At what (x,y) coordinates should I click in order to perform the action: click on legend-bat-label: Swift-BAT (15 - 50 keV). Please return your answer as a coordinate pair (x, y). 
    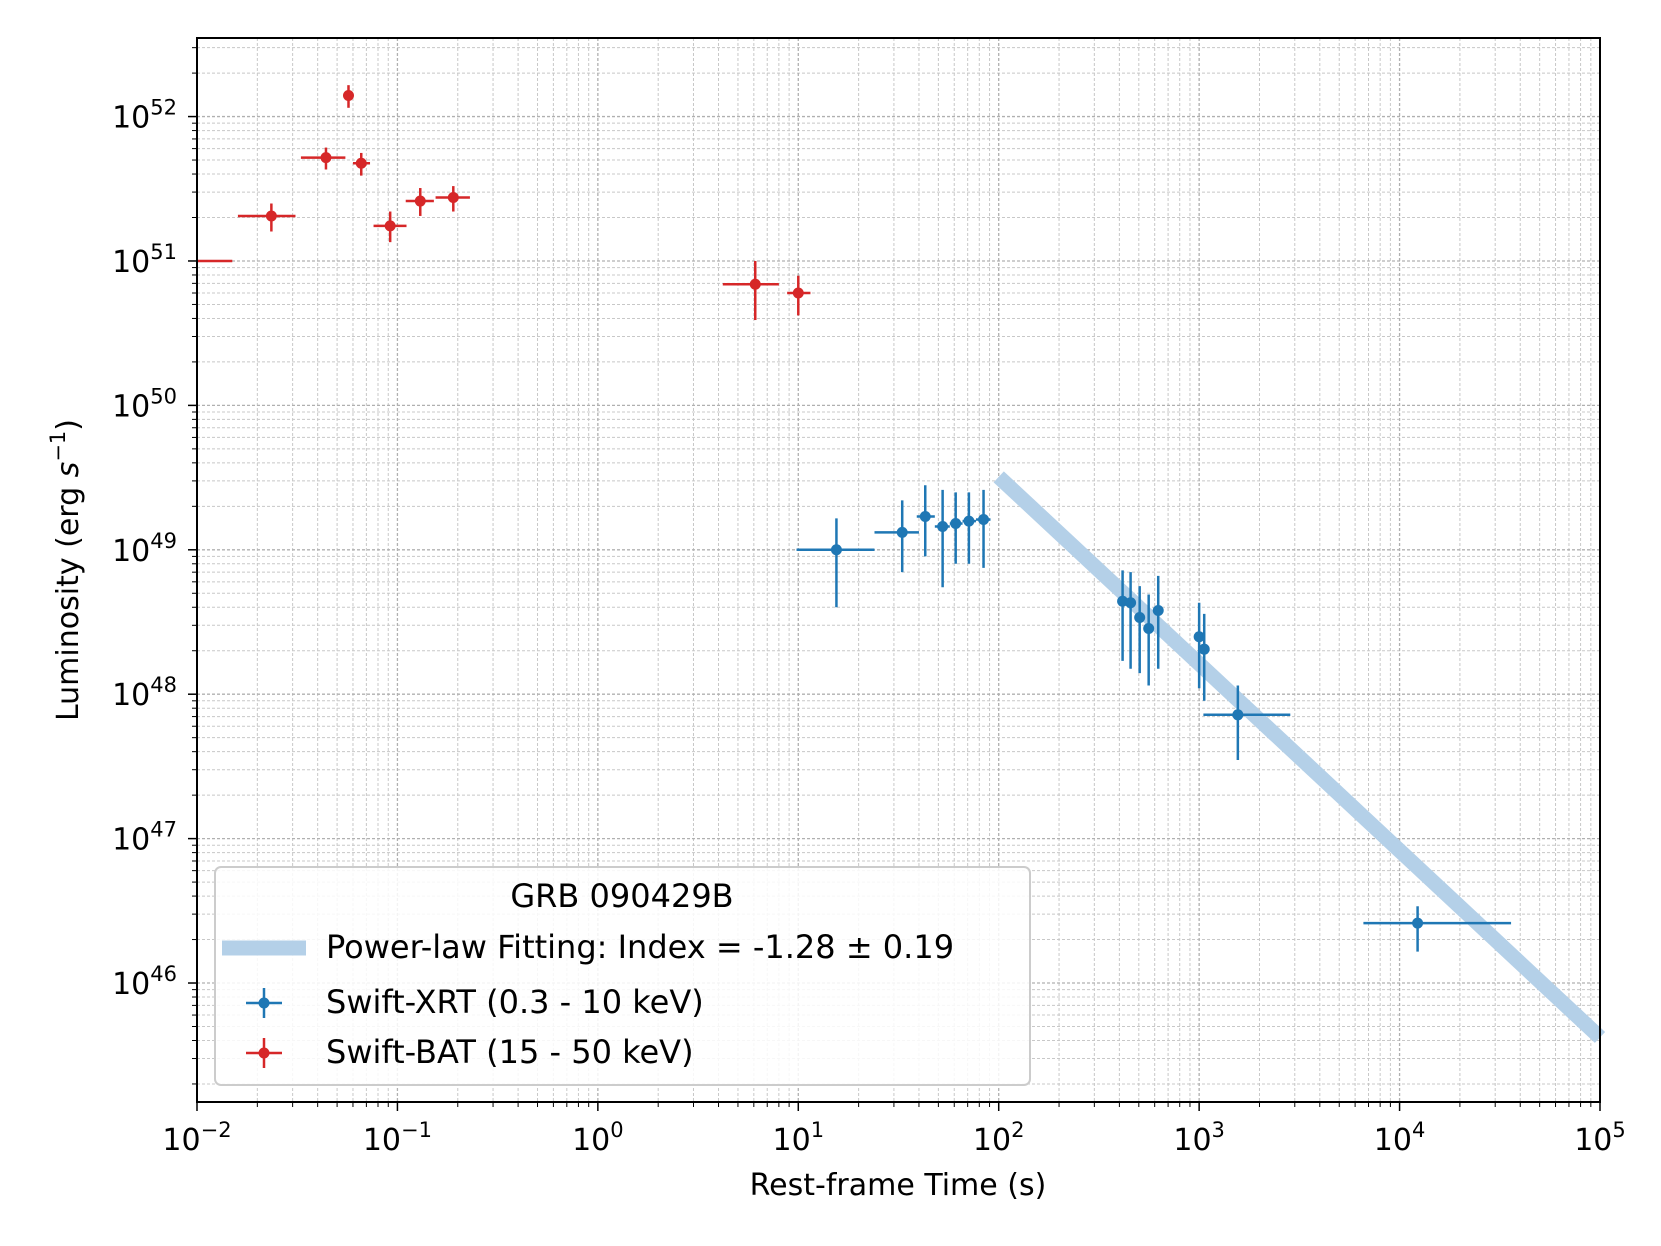
    Looking at the image, I should click on (510, 1052).